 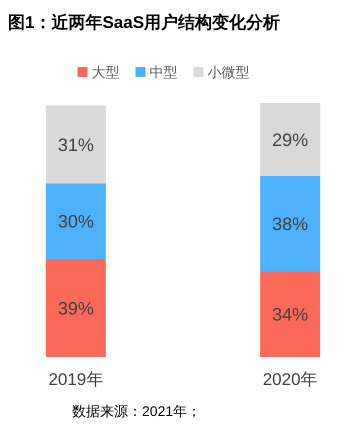 I want to click on data-label: 38%, so click(x=290, y=224).